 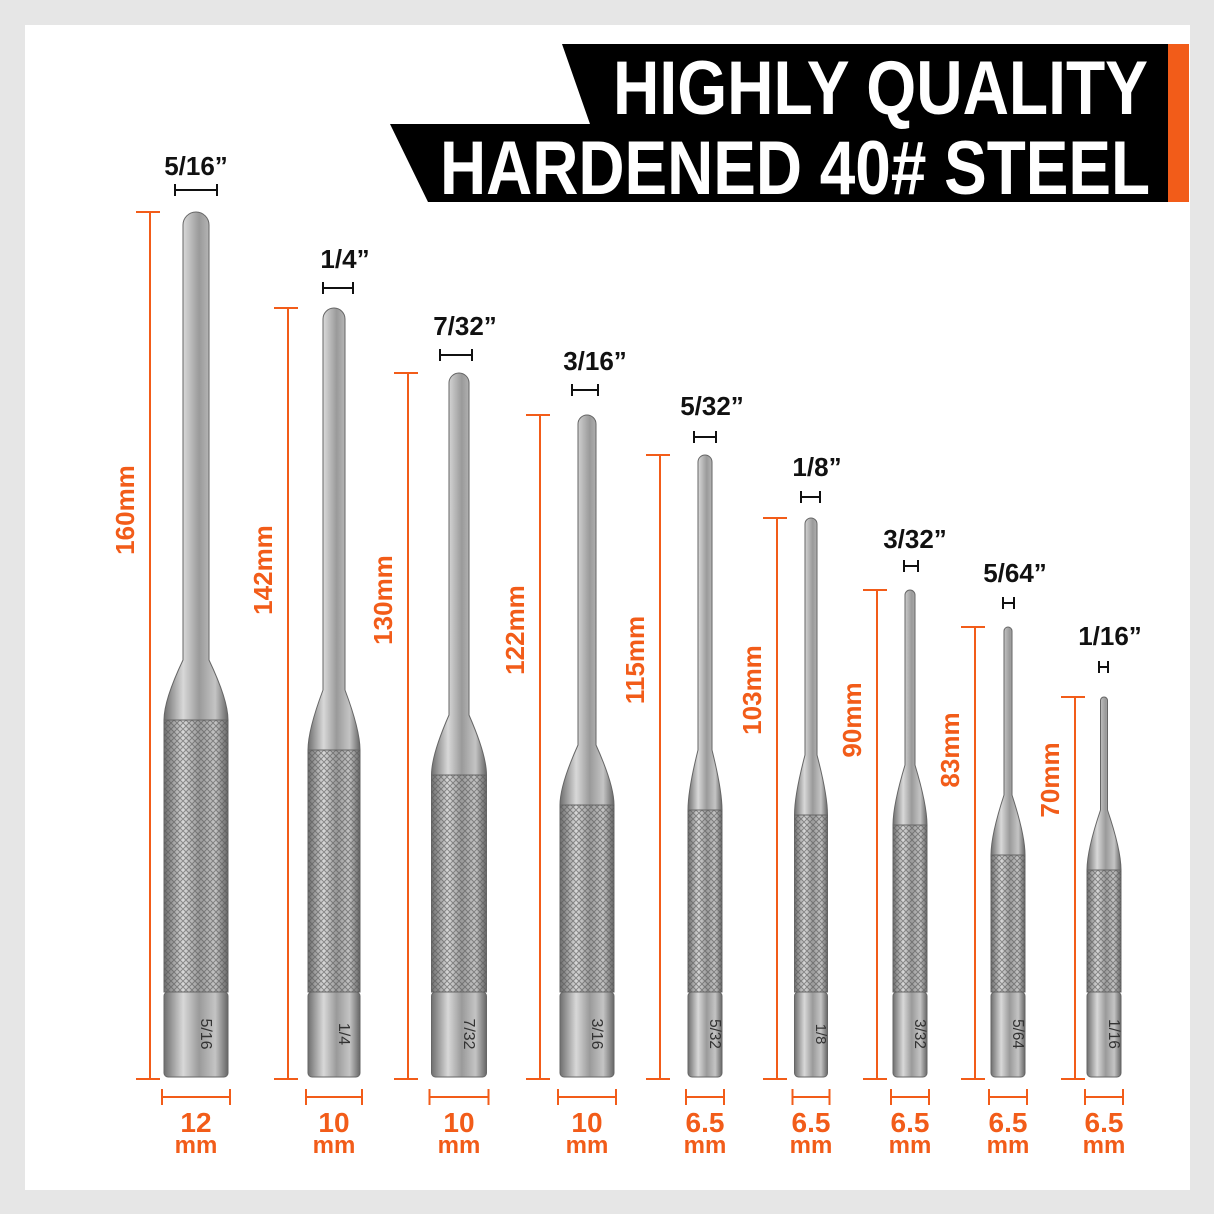 What do you see at coordinates (595, 361) in the screenshot?
I see `tip-size-label: 3/16”` at bounding box center [595, 361].